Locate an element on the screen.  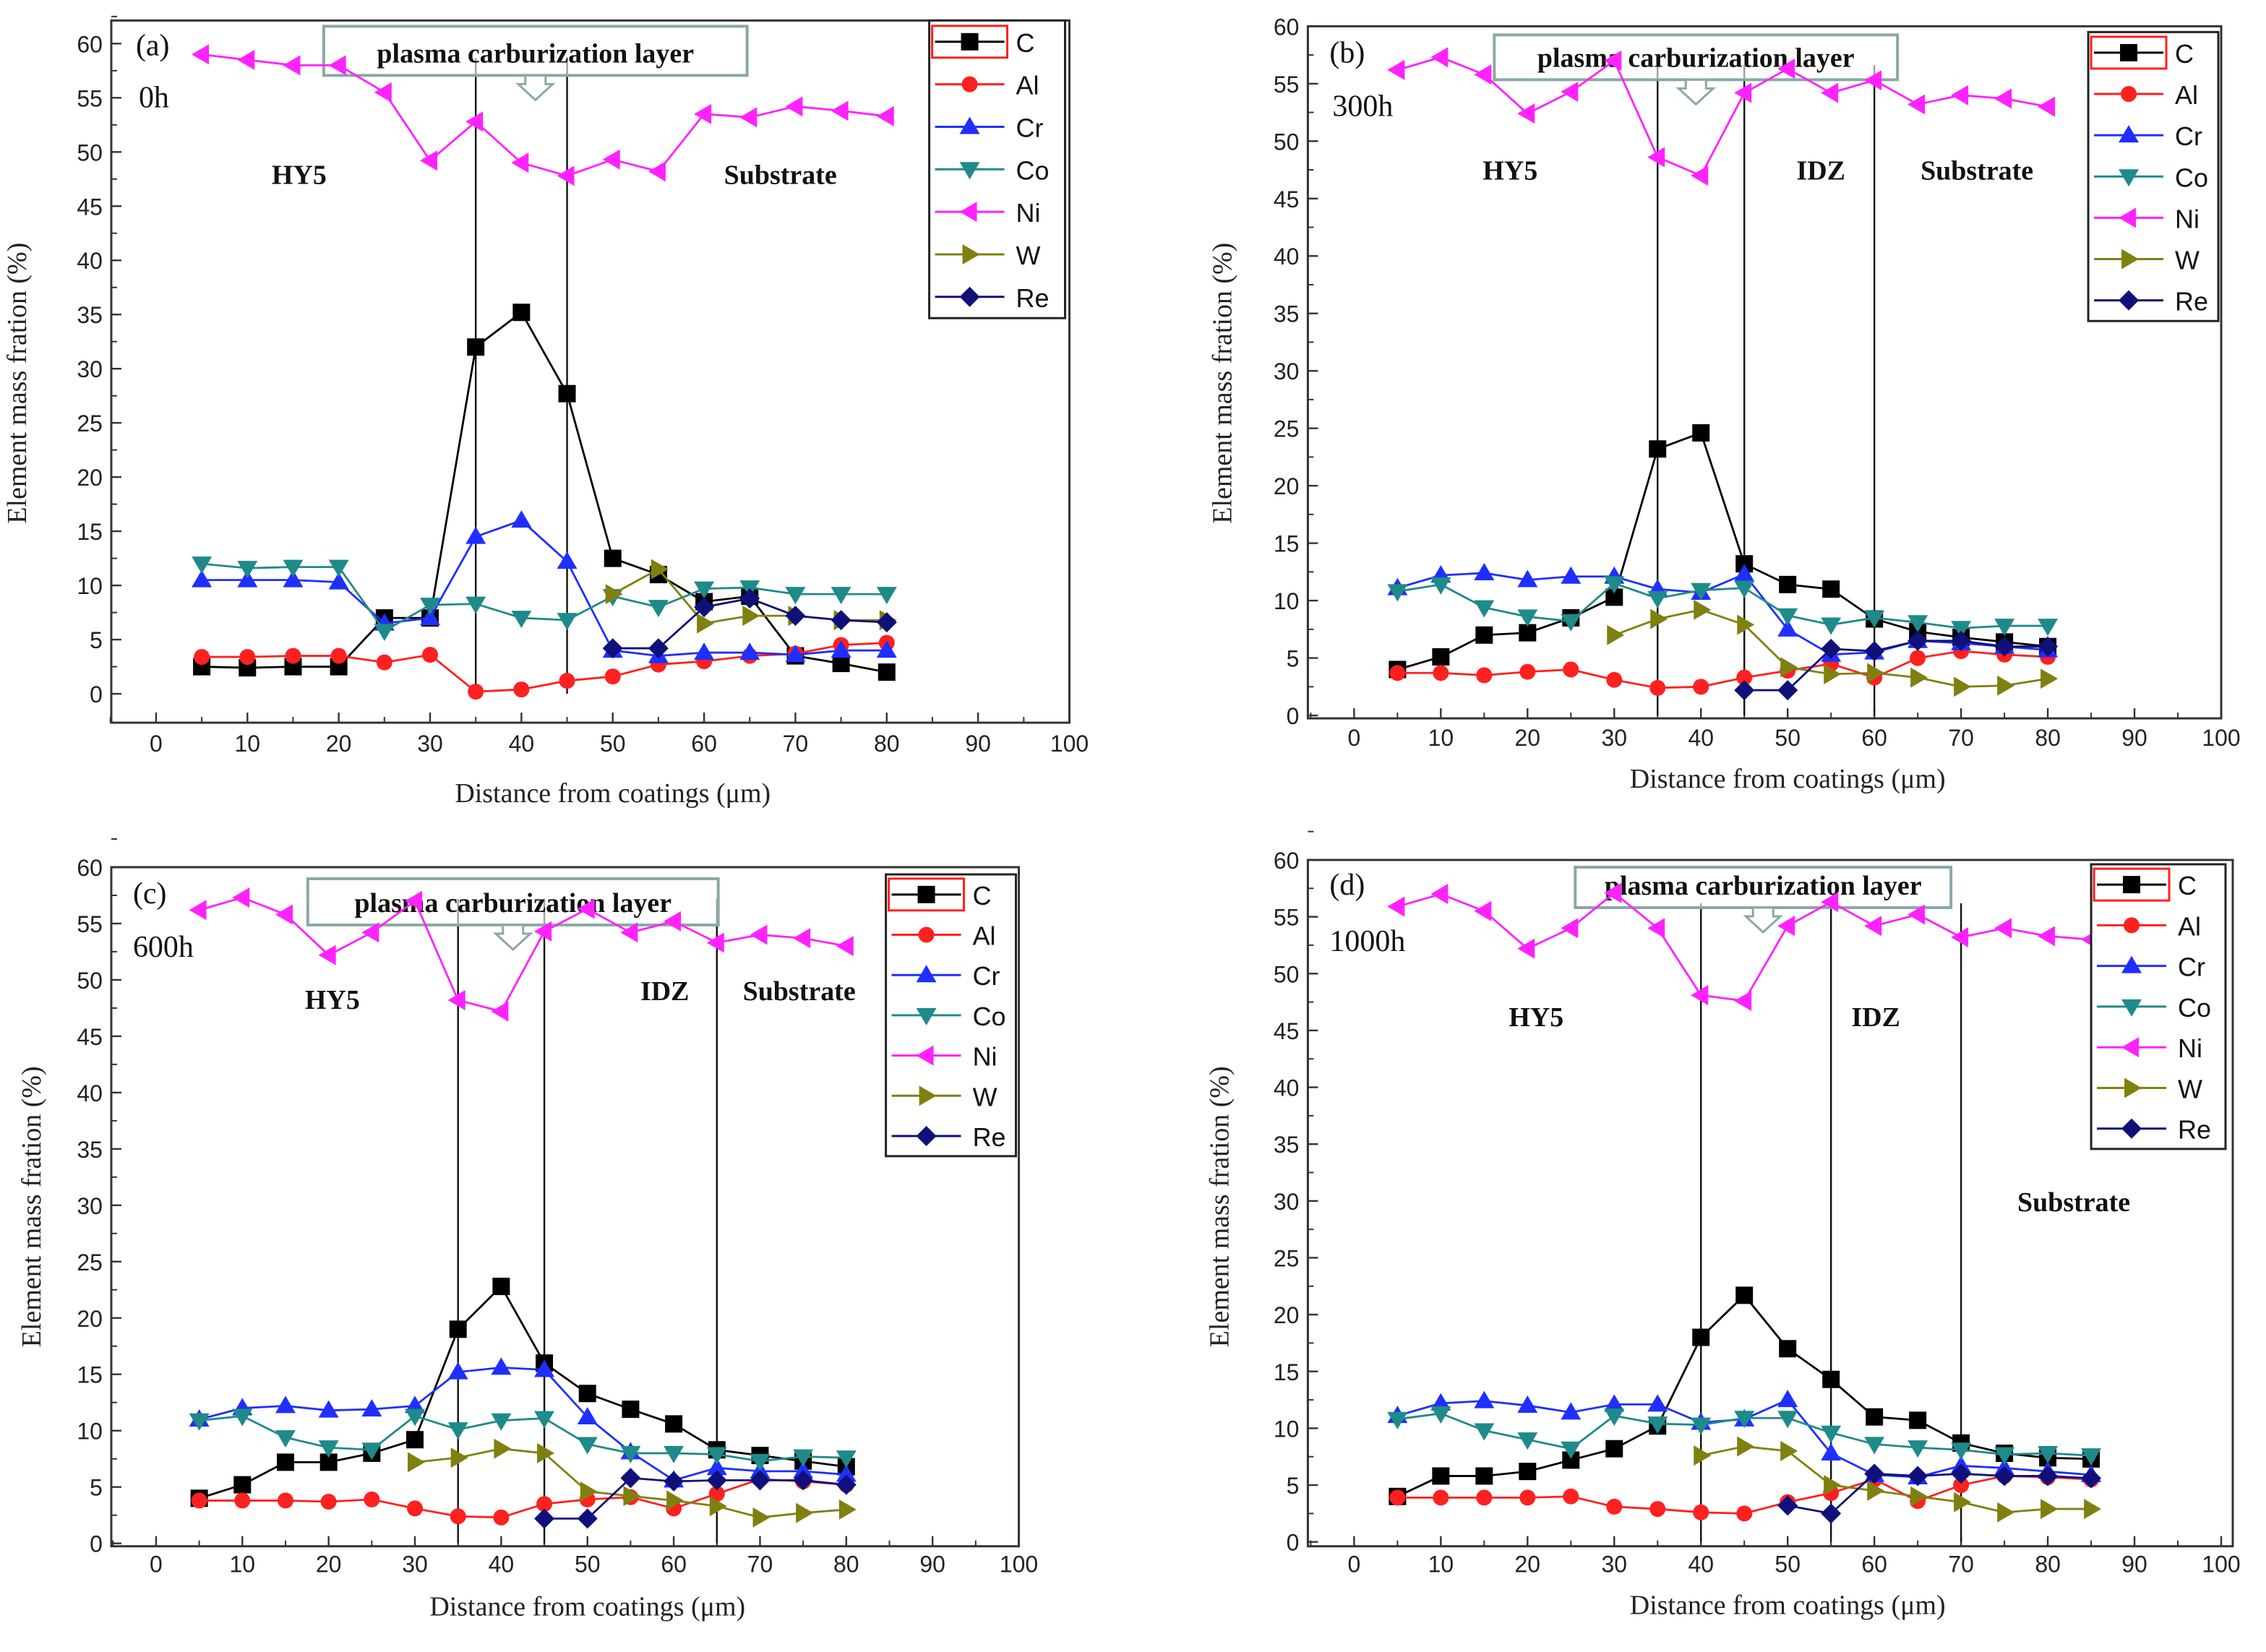
series-line-Al is located at coordinates (1723, 669).